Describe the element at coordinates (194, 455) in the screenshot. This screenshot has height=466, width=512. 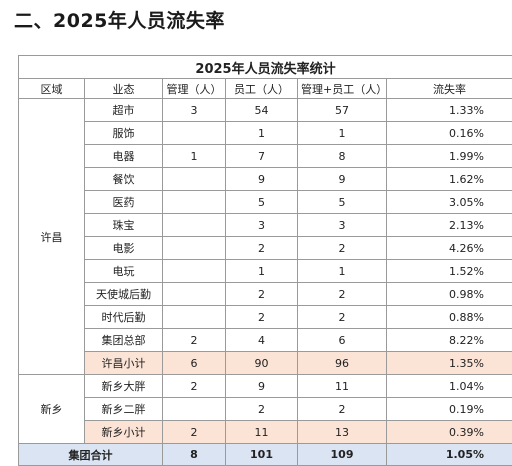
I see `grand-total-mgr: 8` at that location.